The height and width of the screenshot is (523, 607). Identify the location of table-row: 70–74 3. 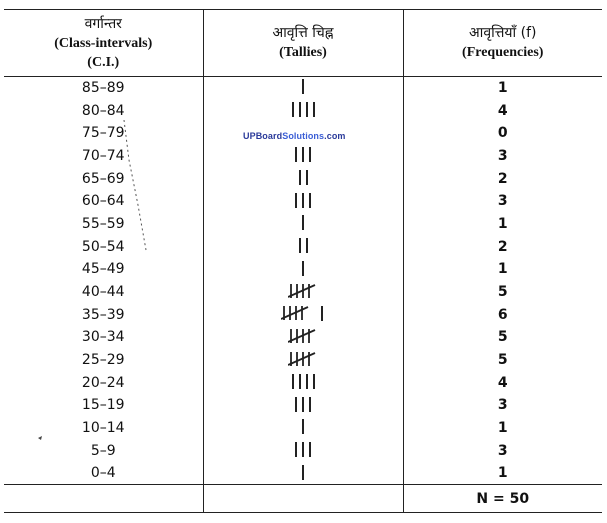
(303, 156).